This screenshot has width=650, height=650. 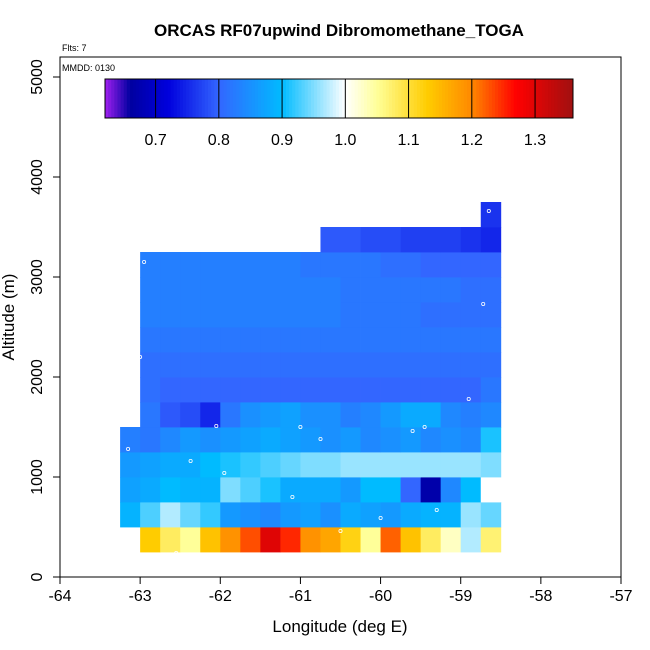 What do you see at coordinates (37, 77) in the screenshot?
I see `y-tick-label: 5000` at bounding box center [37, 77].